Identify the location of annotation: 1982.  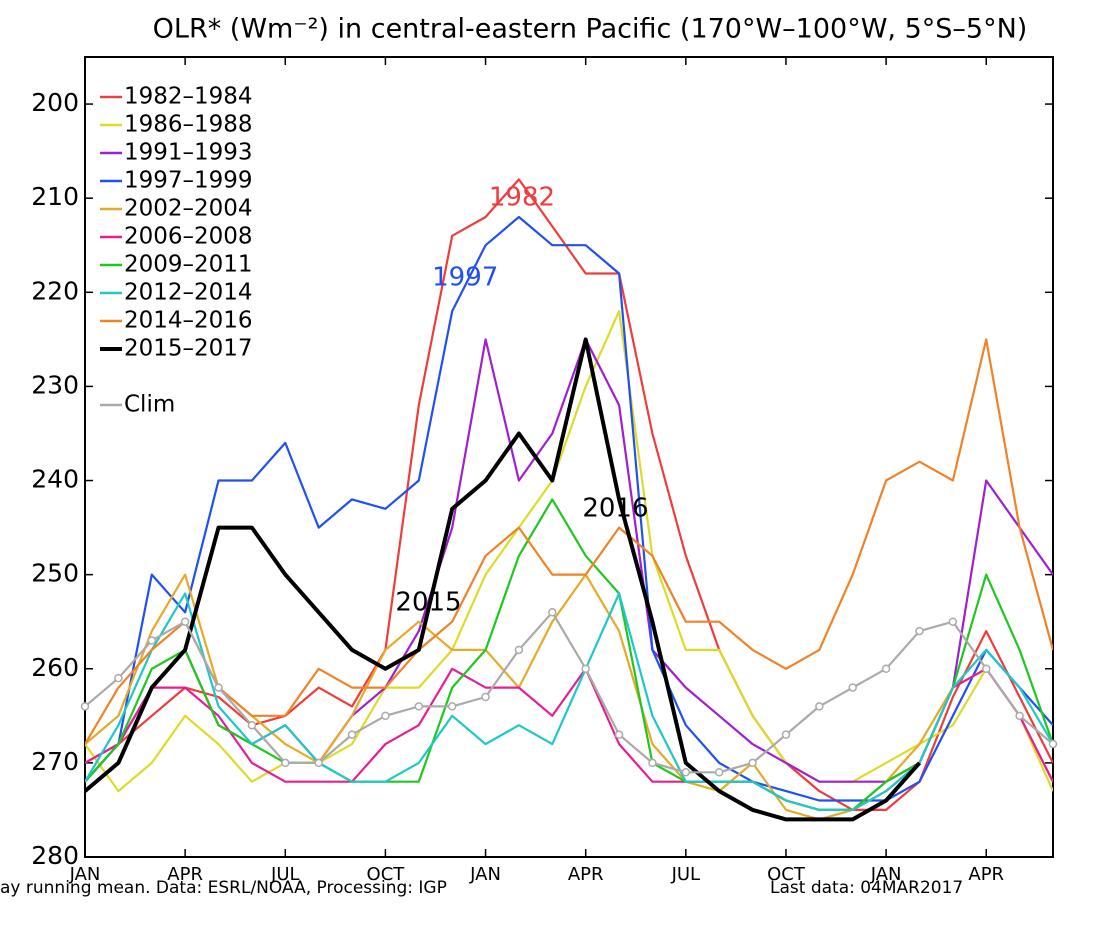
(522, 198).